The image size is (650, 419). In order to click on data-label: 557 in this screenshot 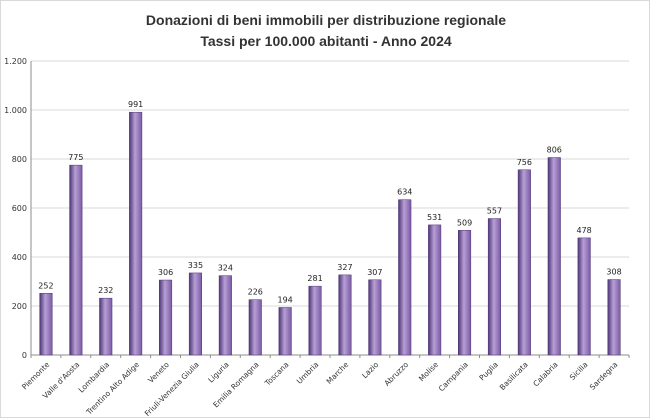, I will do `click(494, 211)`.